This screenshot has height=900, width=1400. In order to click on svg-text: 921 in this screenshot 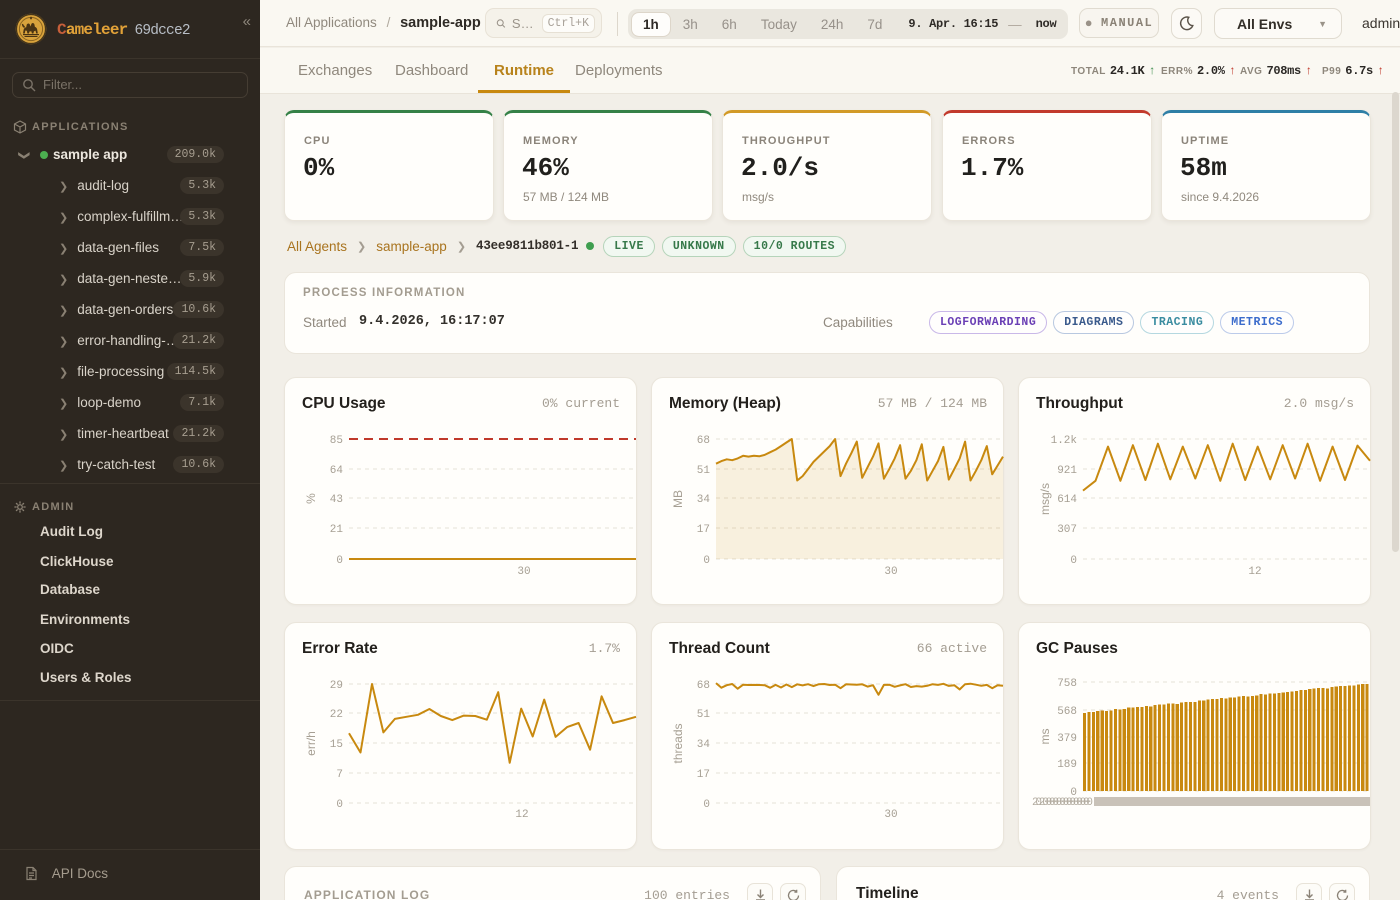, I will do `click(1067, 471)`.